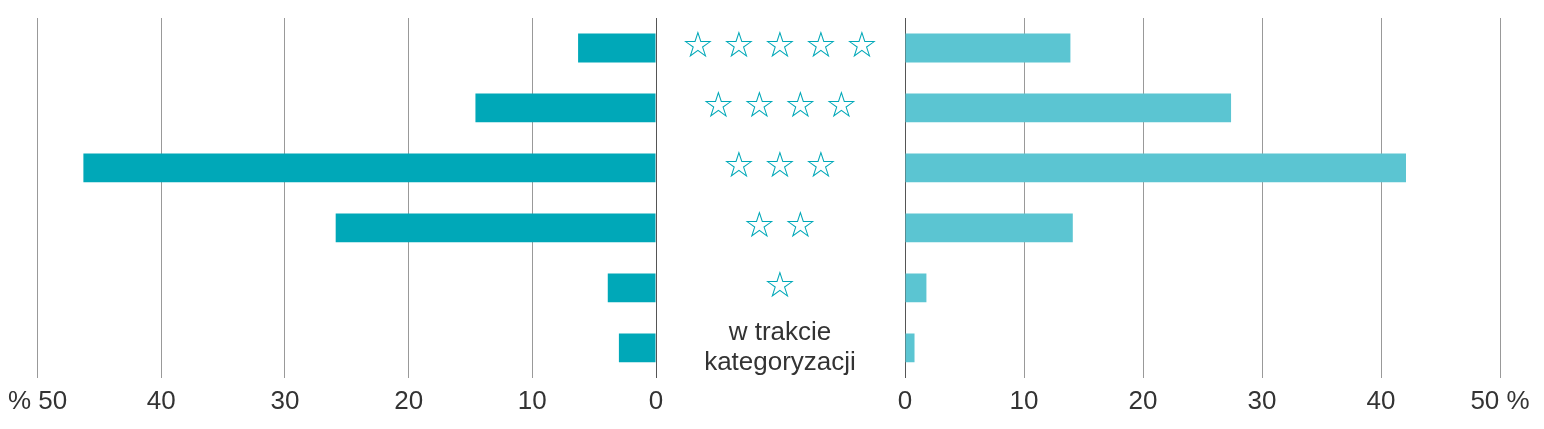  I want to click on y-tick-label: ☆, so click(780, 285).